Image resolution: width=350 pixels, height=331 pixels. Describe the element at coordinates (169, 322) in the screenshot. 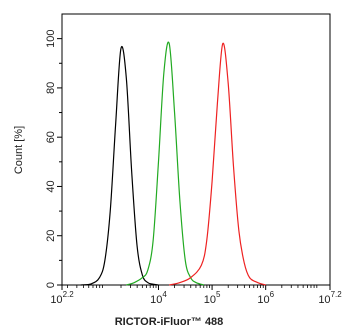

I see `x-axis-title: RICTOR-iFluor™ 488` at that location.